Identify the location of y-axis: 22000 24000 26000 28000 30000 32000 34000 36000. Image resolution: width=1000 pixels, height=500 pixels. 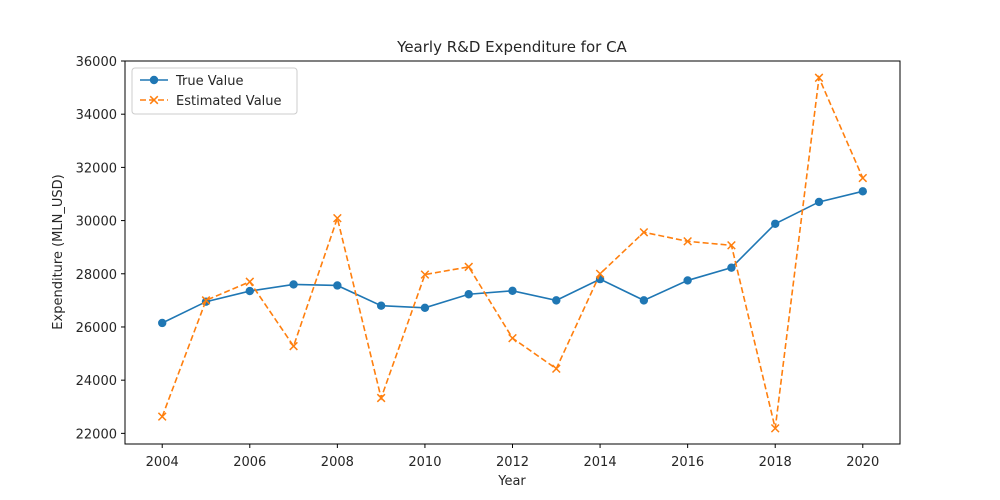
(100, 248).